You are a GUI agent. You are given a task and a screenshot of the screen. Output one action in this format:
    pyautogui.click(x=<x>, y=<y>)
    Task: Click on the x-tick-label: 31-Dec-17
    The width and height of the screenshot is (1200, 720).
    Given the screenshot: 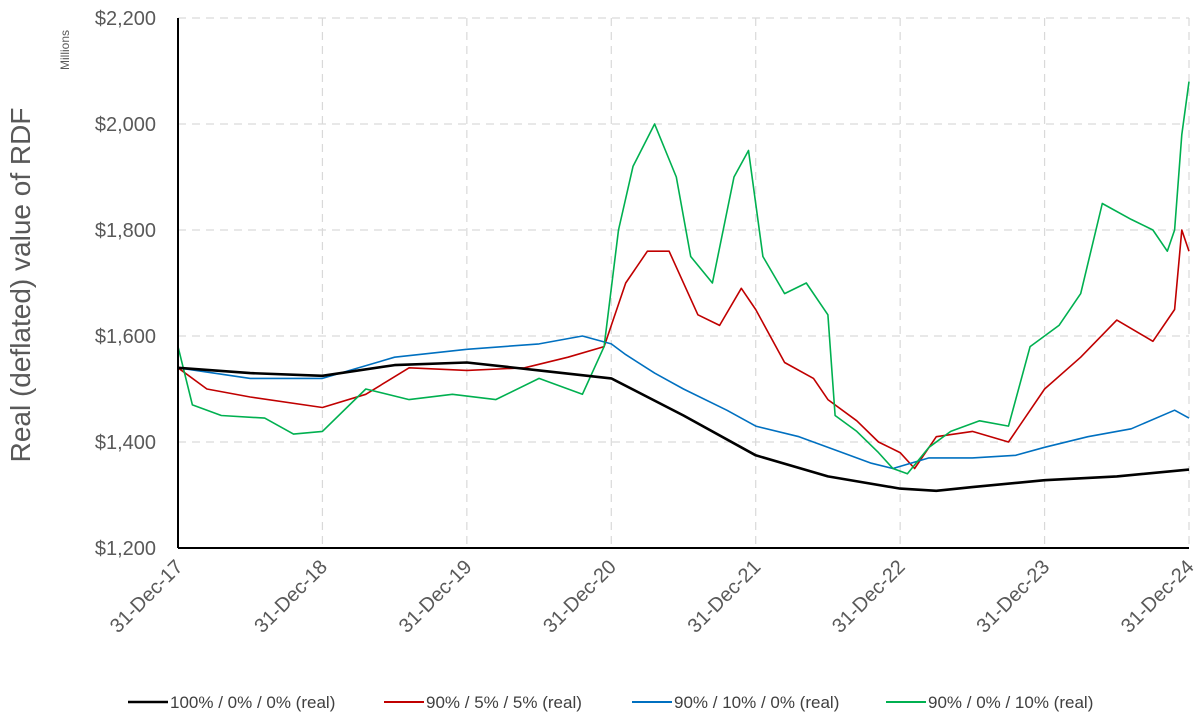 What is the action you would take?
    pyautogui.click(x=147, y=597)
    